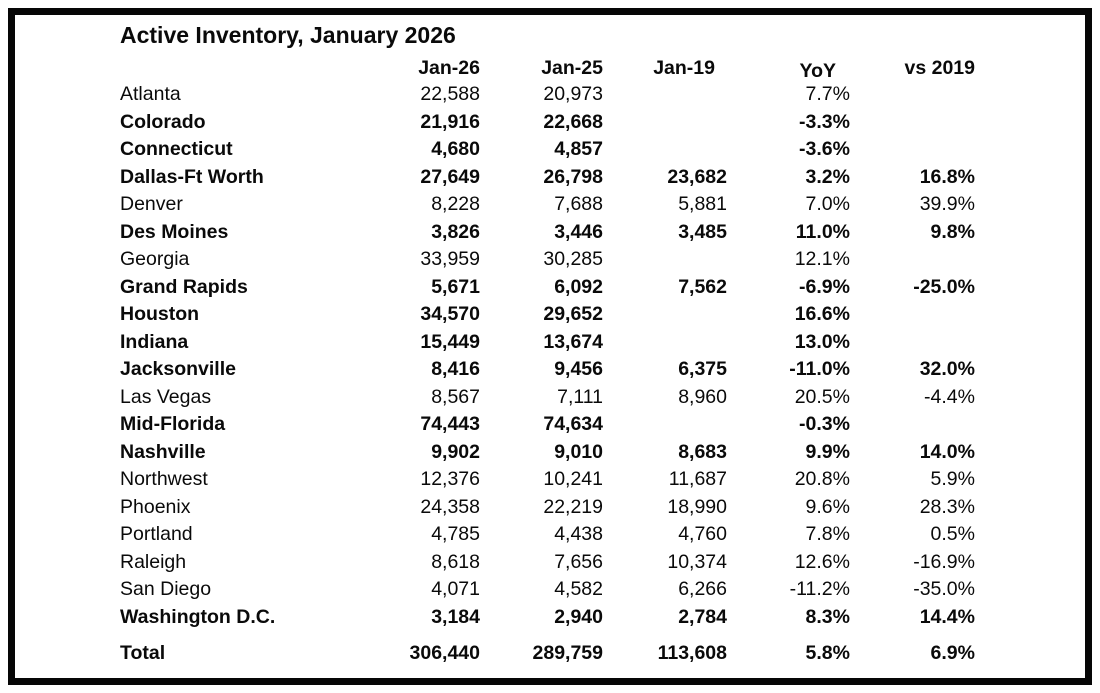 The width and height of the screenshot is (1100, 693). I want to click on cell-jan25: 7,656, so click(578, 561).